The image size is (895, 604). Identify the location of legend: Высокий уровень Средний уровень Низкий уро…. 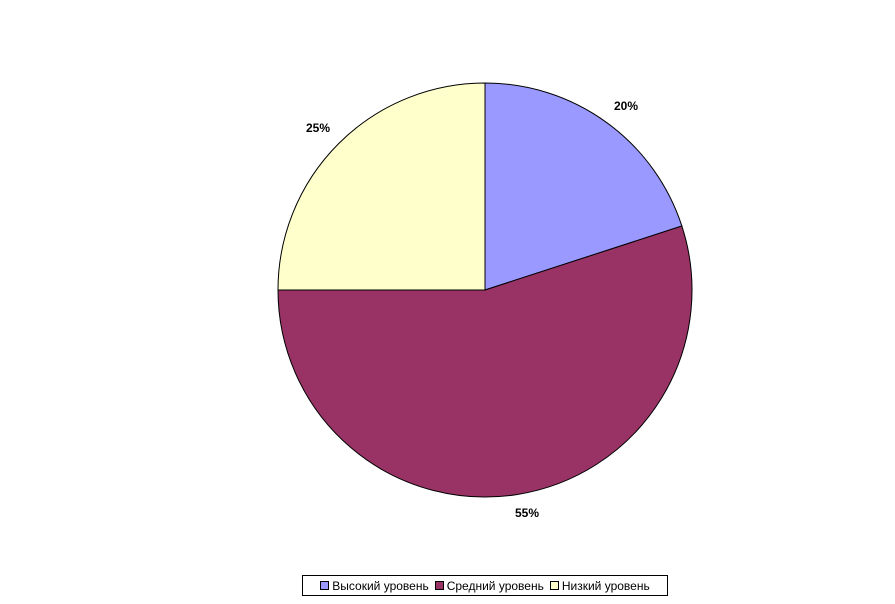
(485, 585).